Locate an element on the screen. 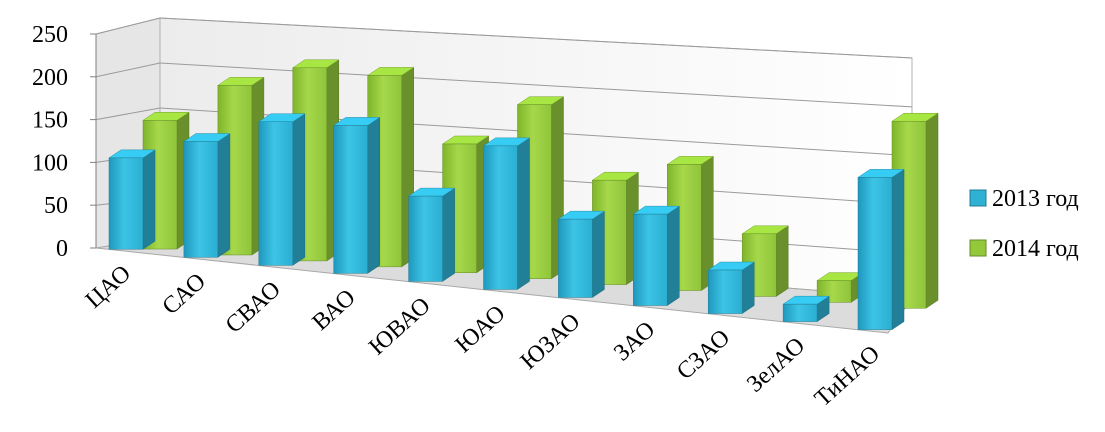  bar-2013-7-side is located at coordinates (673, 255).